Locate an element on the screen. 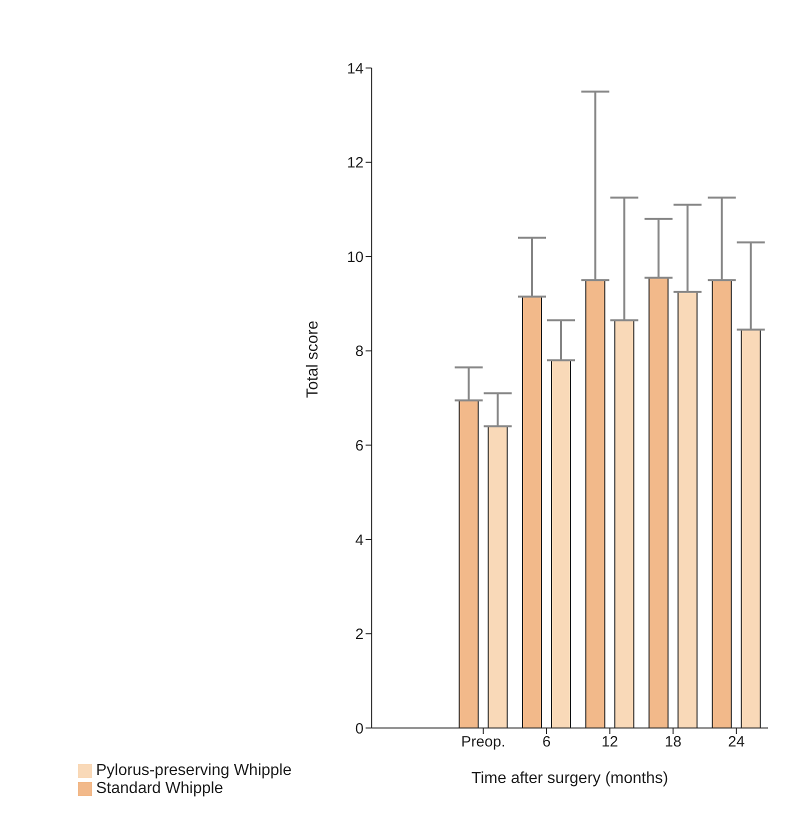 This screenshot has height=840, width=792. y-tick-label: 6 is located at coordinates (359, 445).